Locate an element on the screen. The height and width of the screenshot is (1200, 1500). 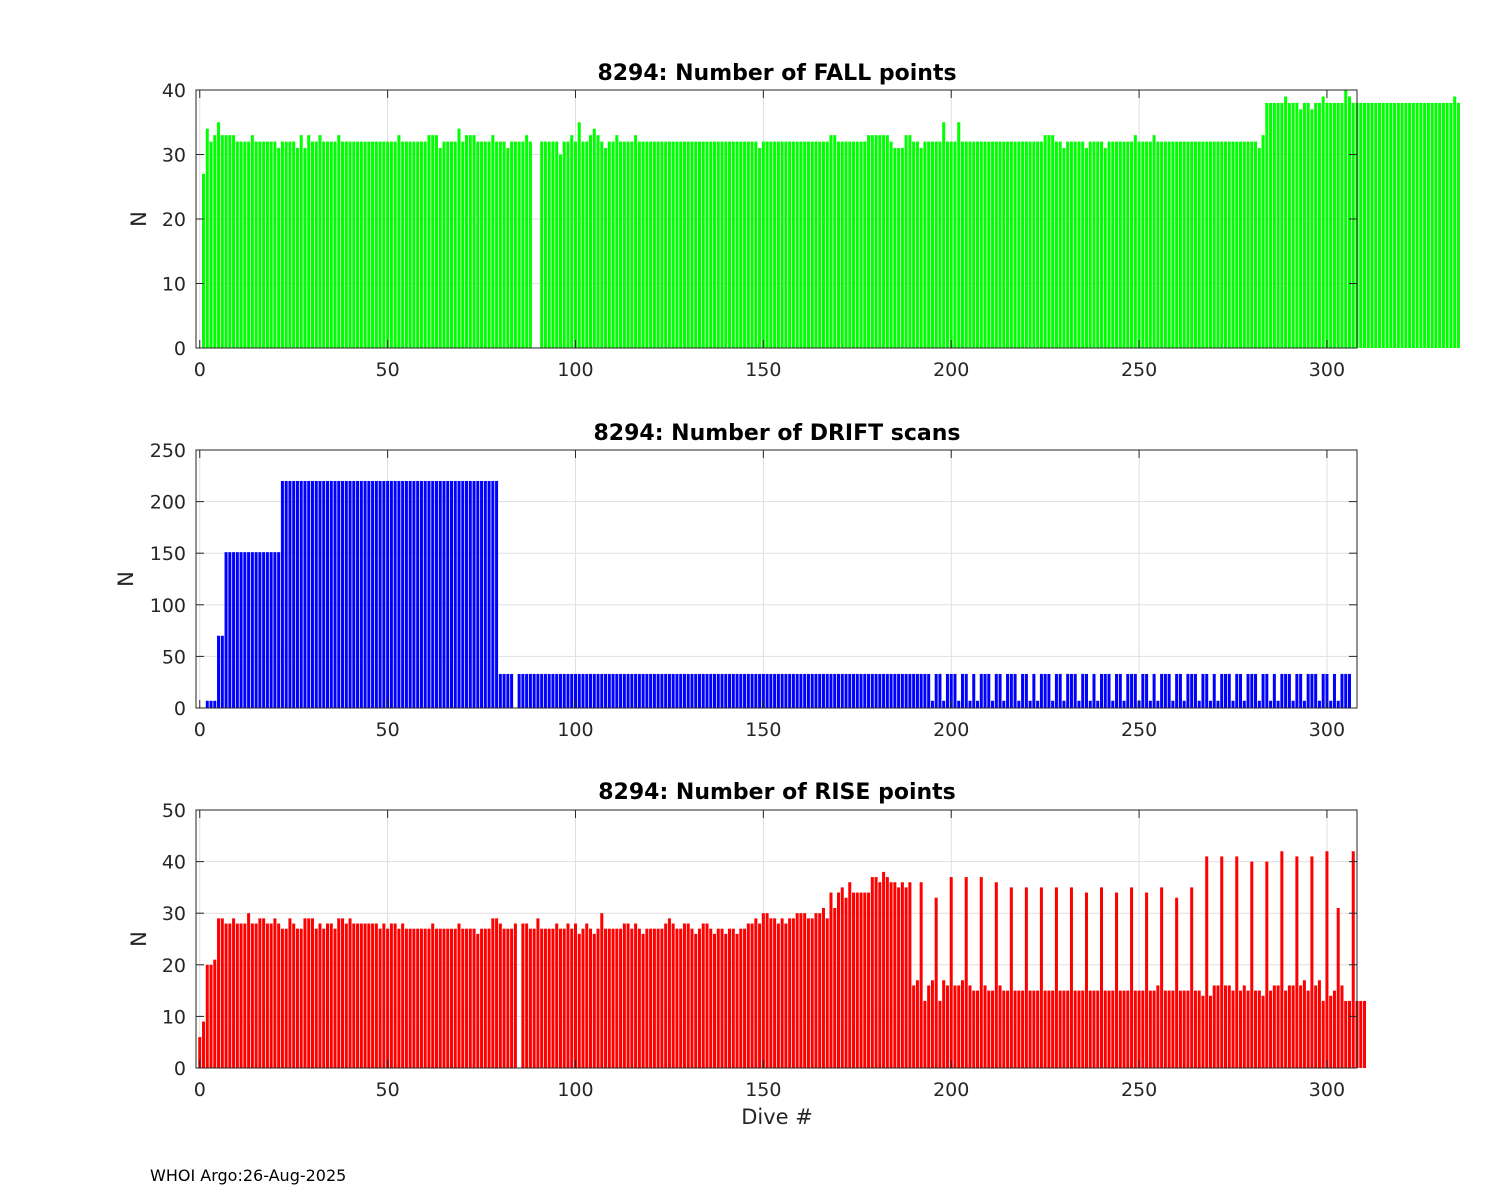
rise-x-tick-label: 50 is located at coordinates (388, 1090).